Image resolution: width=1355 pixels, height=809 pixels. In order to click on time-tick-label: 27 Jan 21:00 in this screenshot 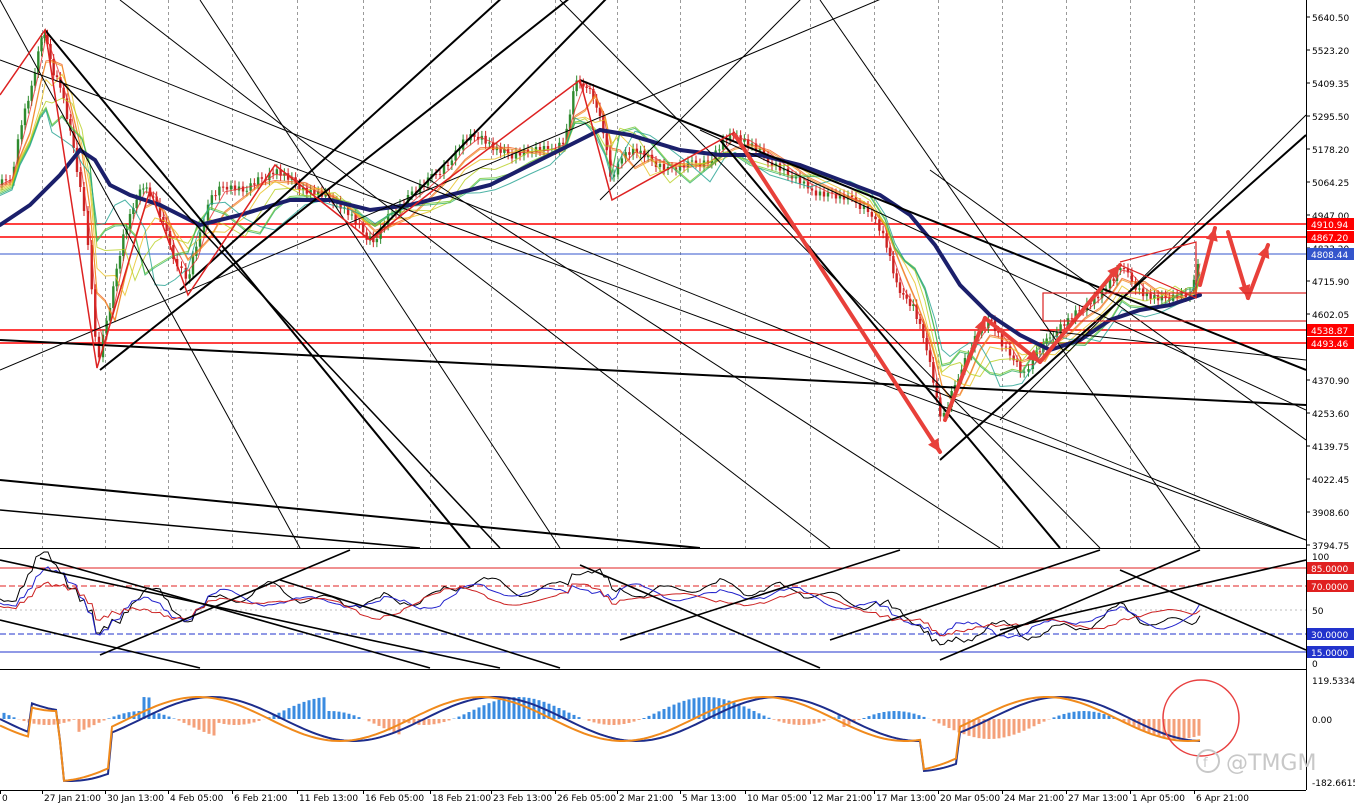, I will do `click(72, 799)`.